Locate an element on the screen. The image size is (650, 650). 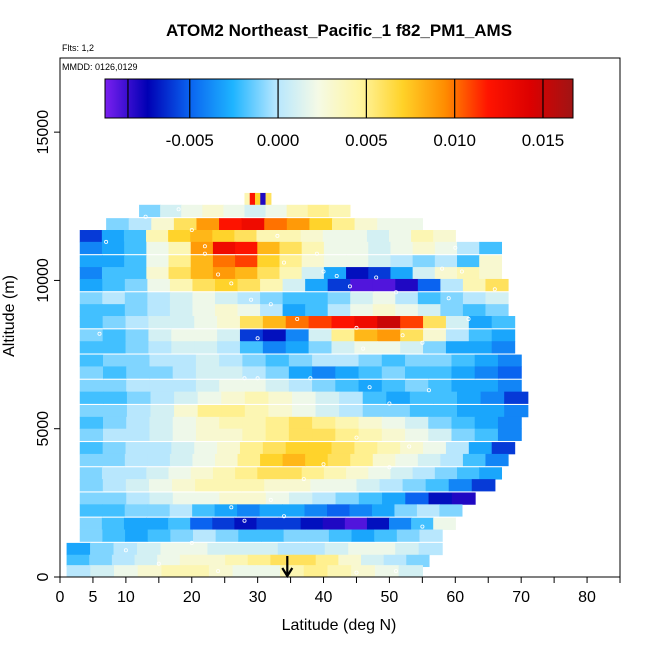
x-tick-label: 5 is located at coordinates (92, 597).